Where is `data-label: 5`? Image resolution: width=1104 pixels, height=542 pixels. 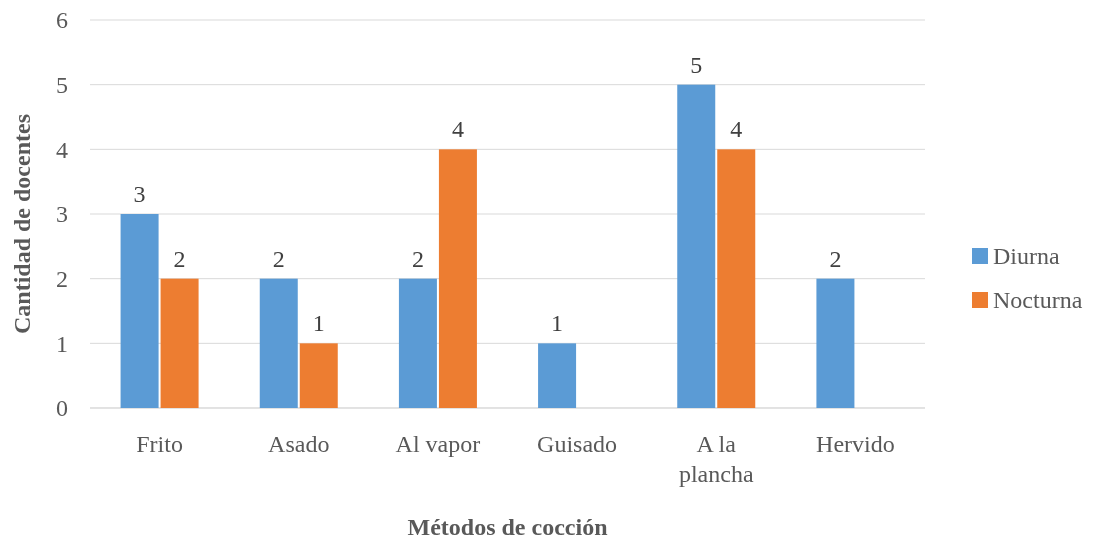 data-label: 5 is located at coordinates (696, 64).